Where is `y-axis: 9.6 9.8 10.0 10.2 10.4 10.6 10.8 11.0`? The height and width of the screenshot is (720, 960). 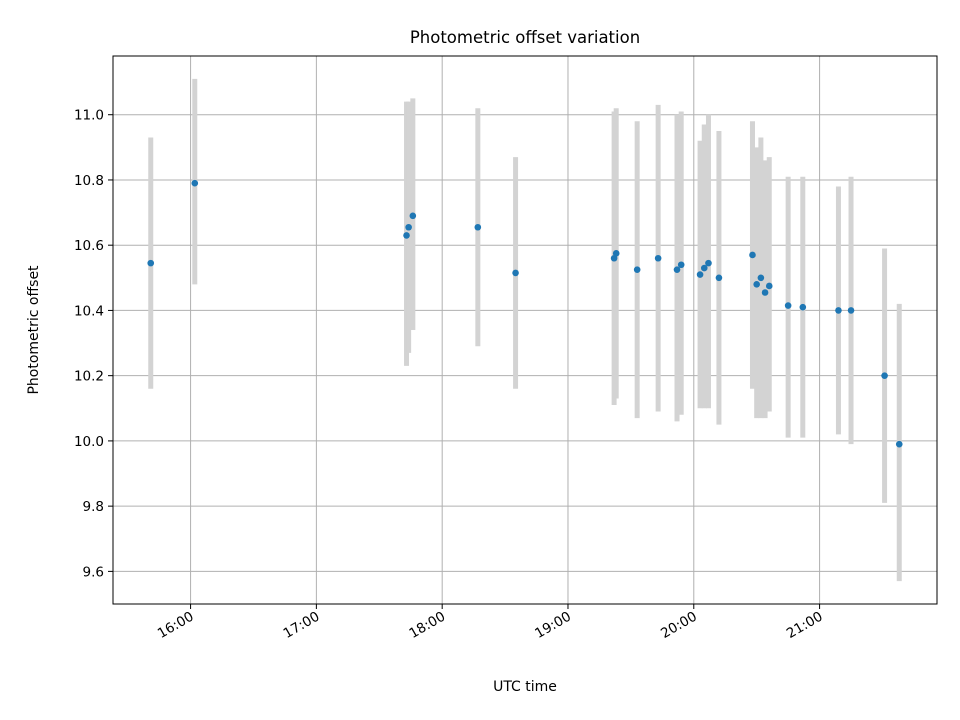
y-axis: 9.6 9.8 10.0 10.2 10.4 10.6 10.8 11.0 is located at coordinates (93, 344).